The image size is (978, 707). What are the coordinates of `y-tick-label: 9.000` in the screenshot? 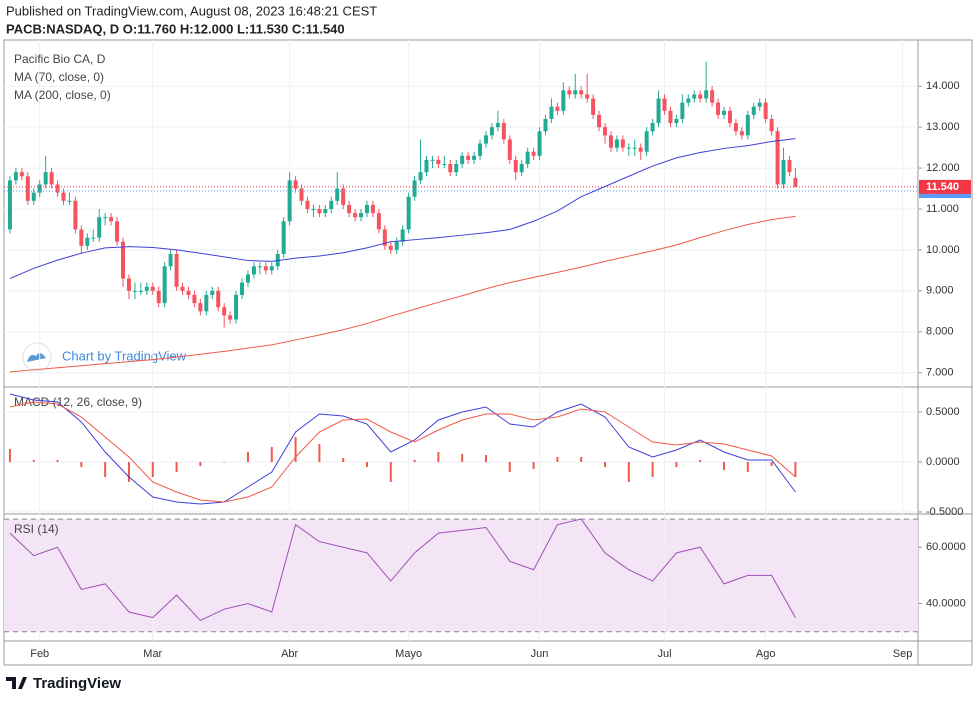 It's located at (940, 291).